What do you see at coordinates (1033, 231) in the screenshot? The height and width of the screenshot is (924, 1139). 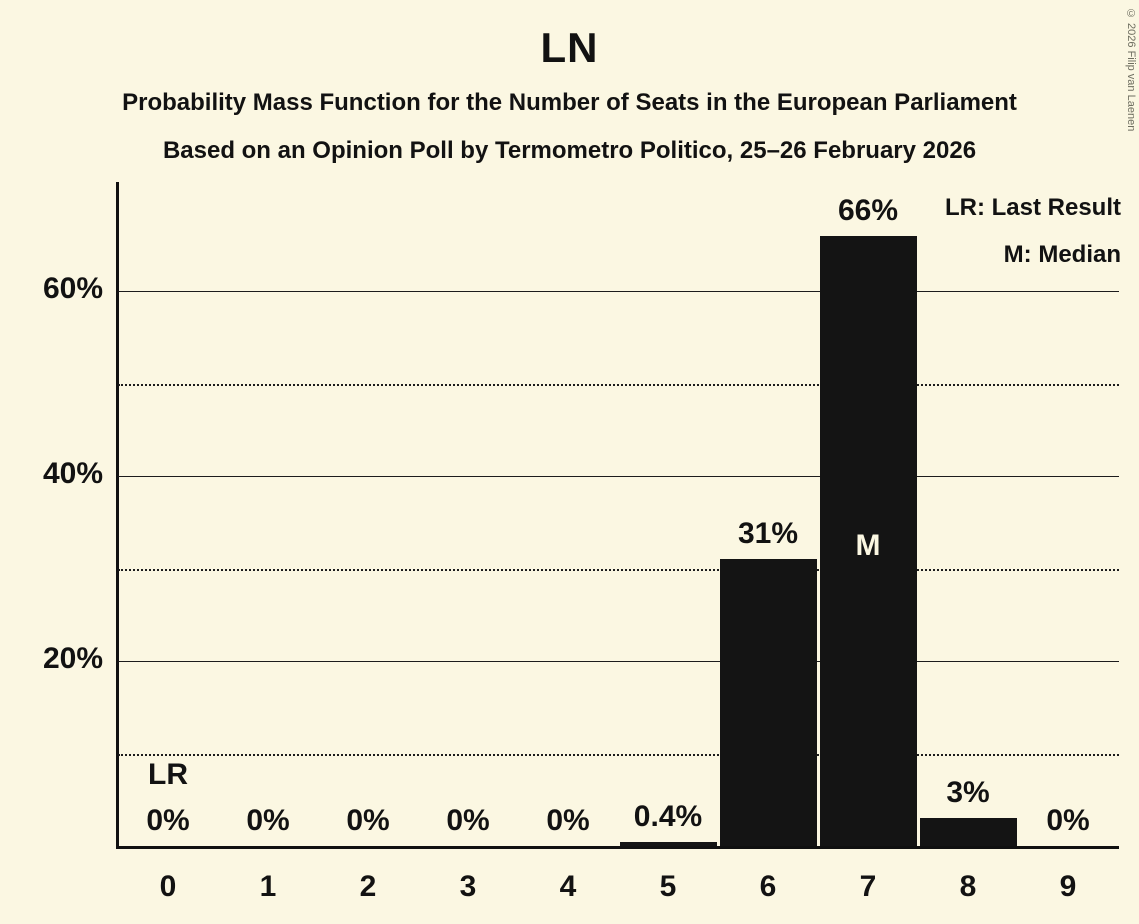 I see `chart-legend: LR: Last Result M: Median` at bounding box center [1033, 231].